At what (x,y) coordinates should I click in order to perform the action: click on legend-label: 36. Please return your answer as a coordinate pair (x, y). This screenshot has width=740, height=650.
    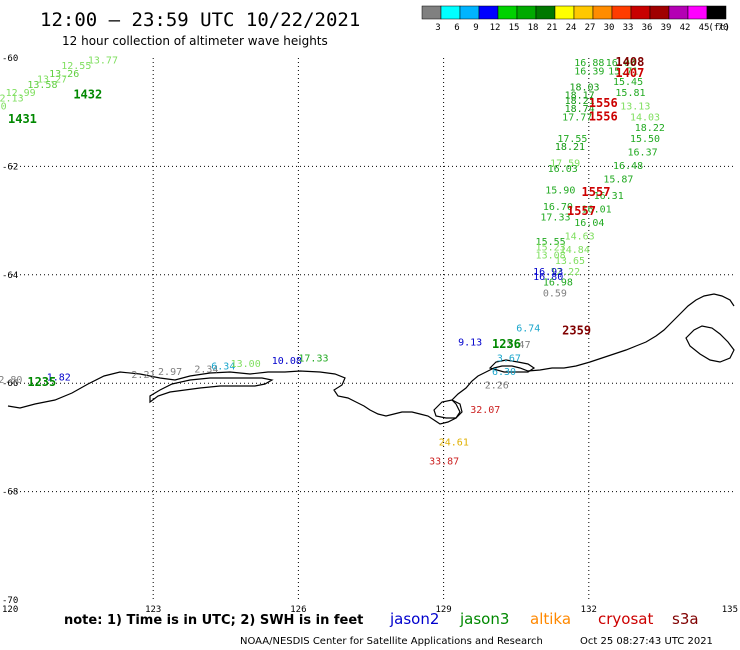
    Looking at the image, I should click on (647, 28).